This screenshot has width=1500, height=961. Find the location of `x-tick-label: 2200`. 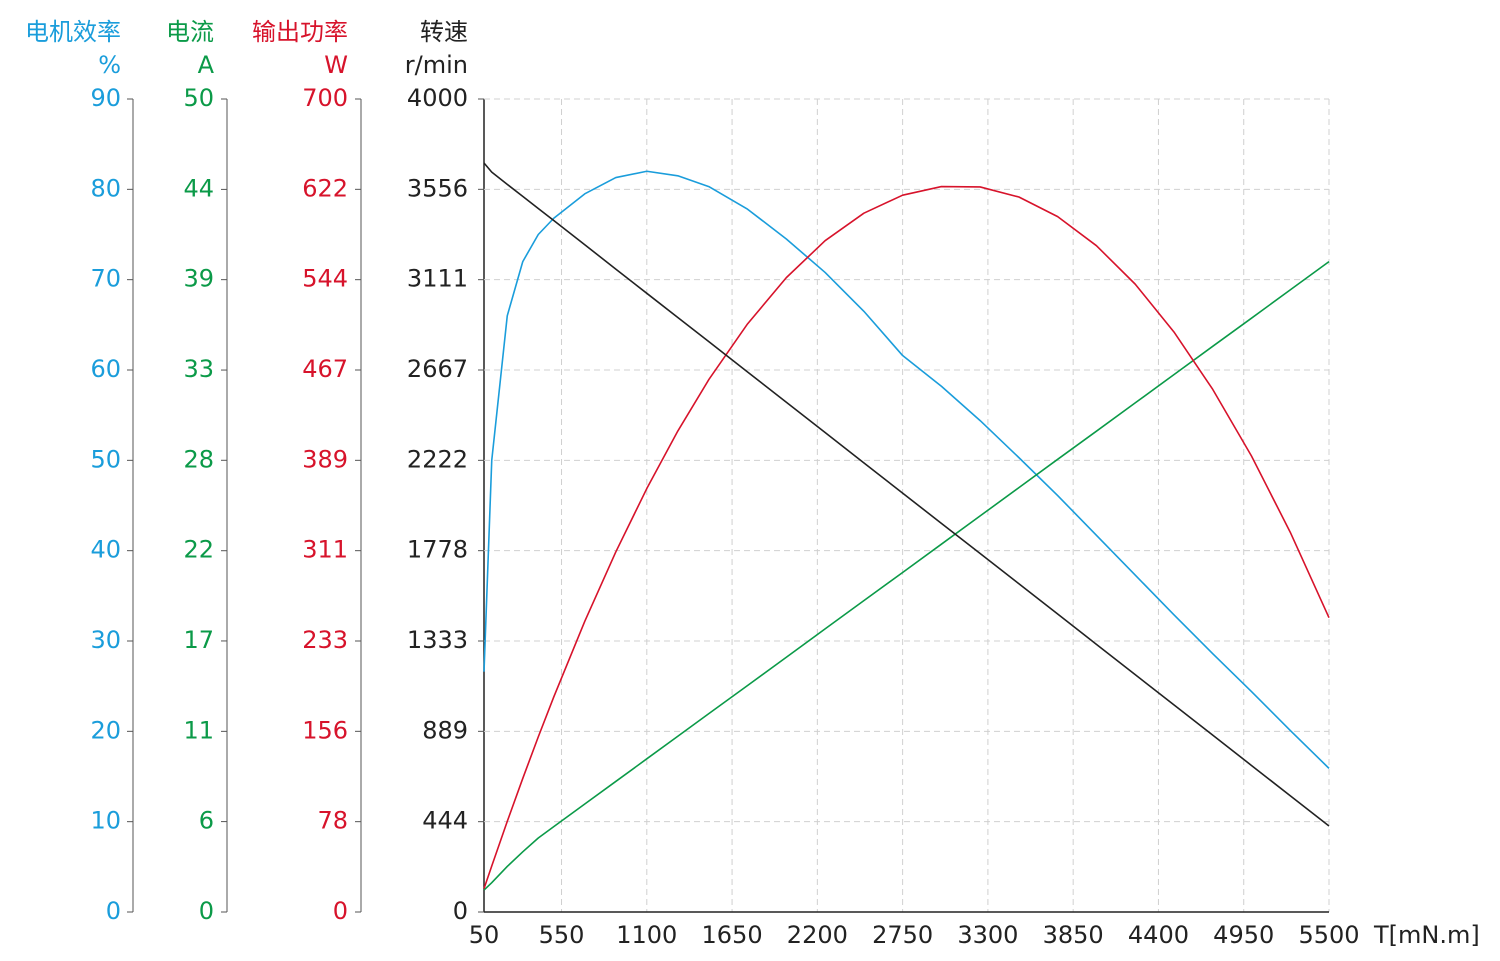

x-tick-label: 2200 is located at coordinates (817, 935).